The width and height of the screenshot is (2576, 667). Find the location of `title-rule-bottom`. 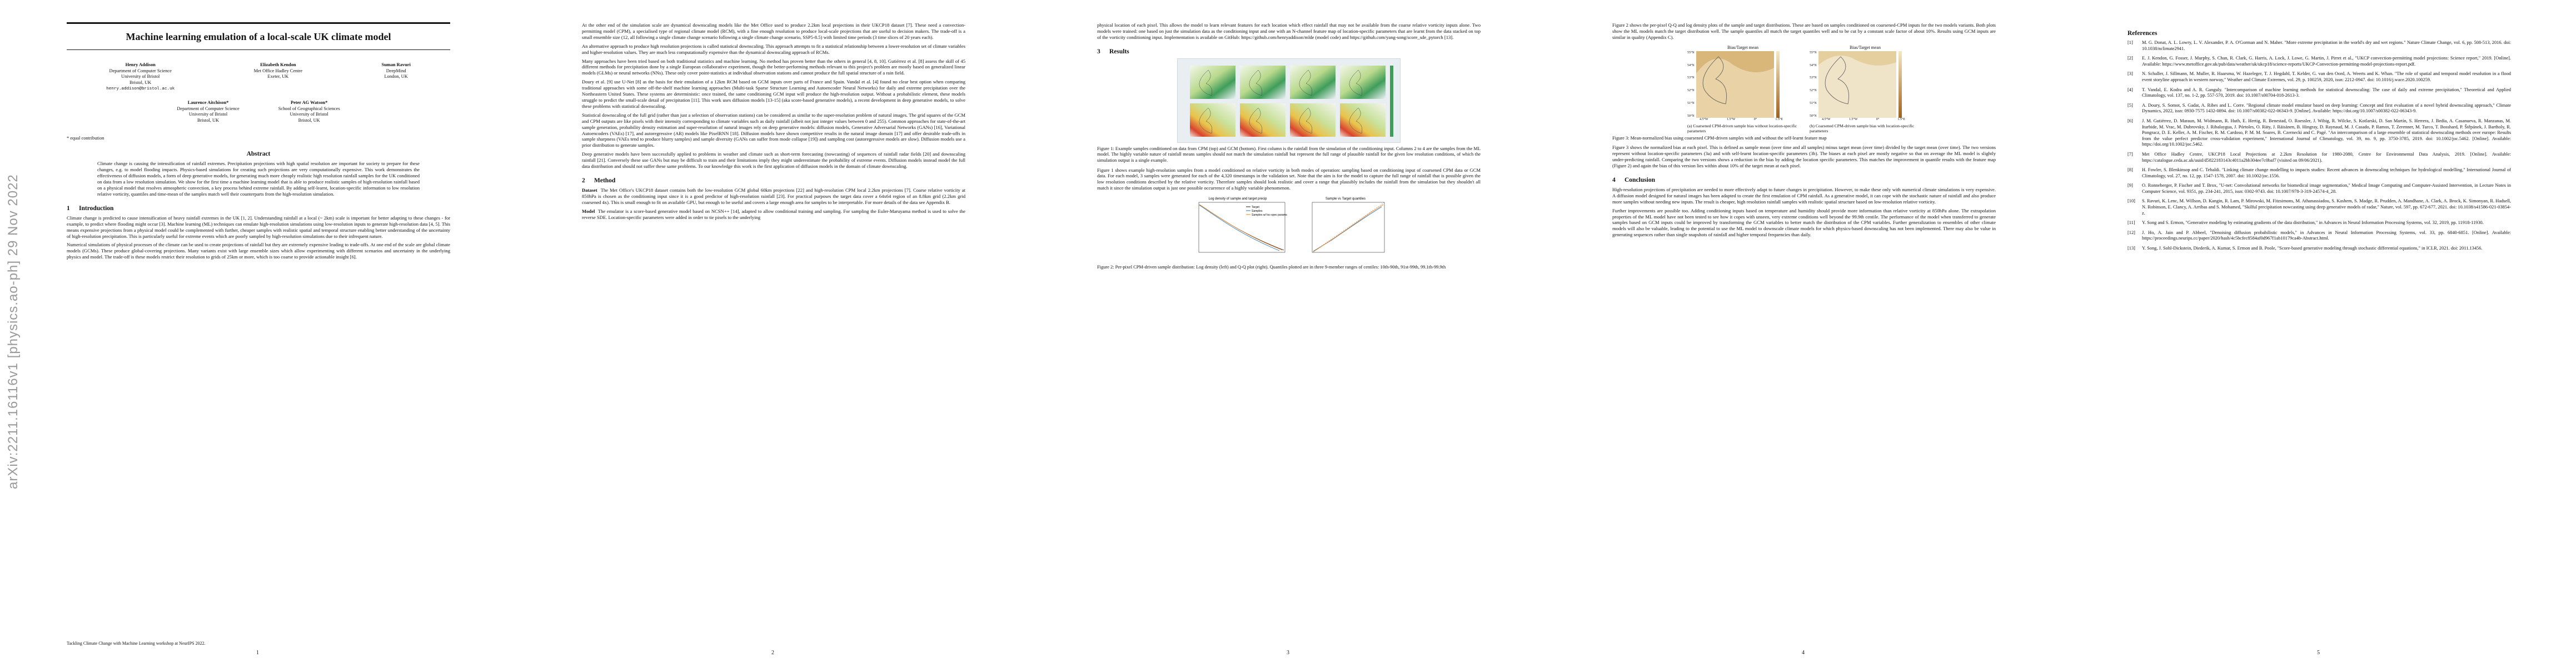

title-rule-bottom is located at coordinates (258, 49).